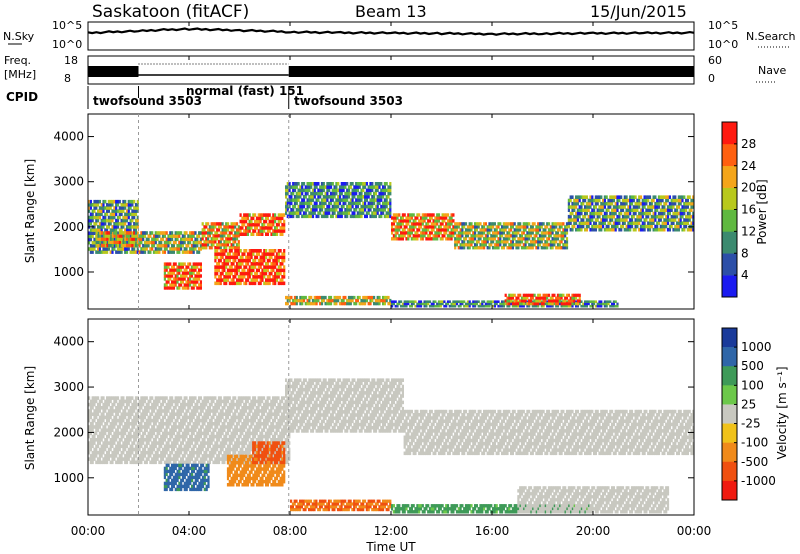 The image size is (800, 554). What do you see at coordinates (22, 97) in the screenshot?
I see `cpid-label: CPID` at bounding box center [22, 97].